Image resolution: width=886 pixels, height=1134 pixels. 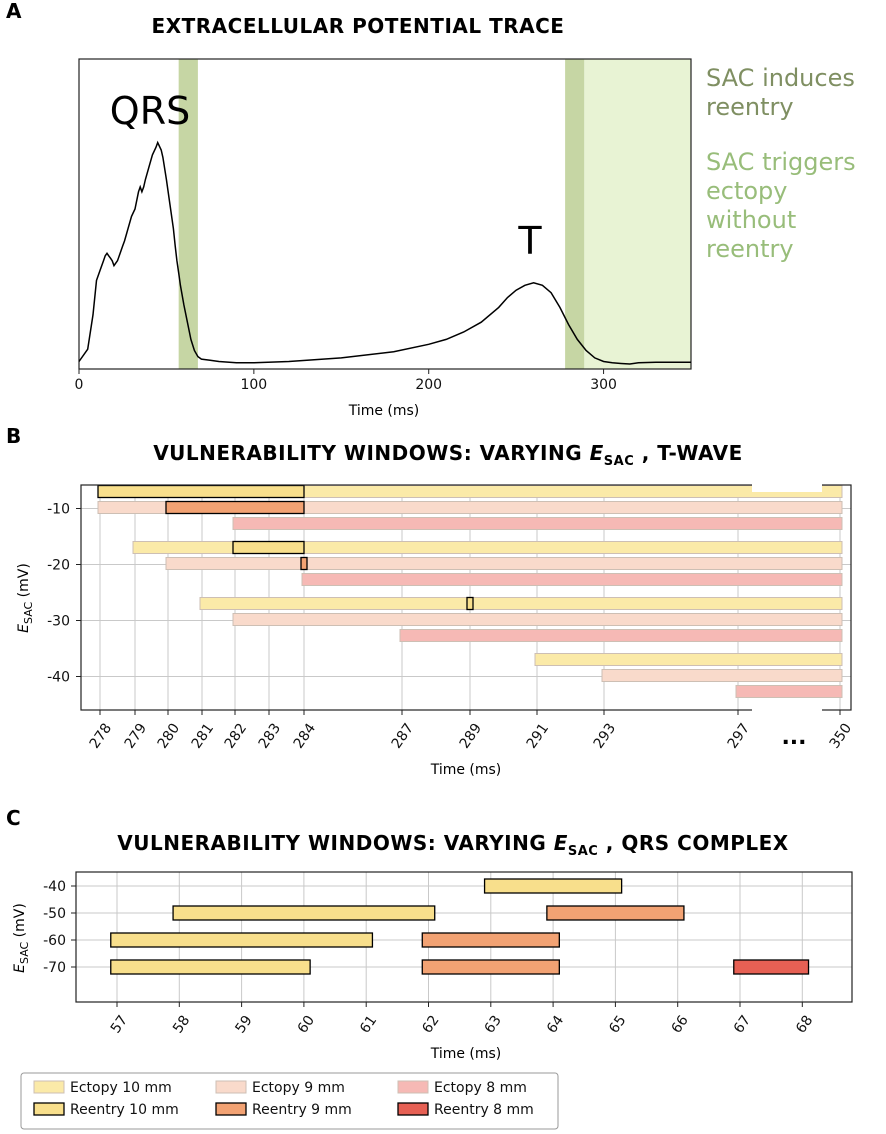 What do you see at coordinates (13, 436) in the screenshot?
I see `panel-b-letter: B` at bounding box center [13, 436].